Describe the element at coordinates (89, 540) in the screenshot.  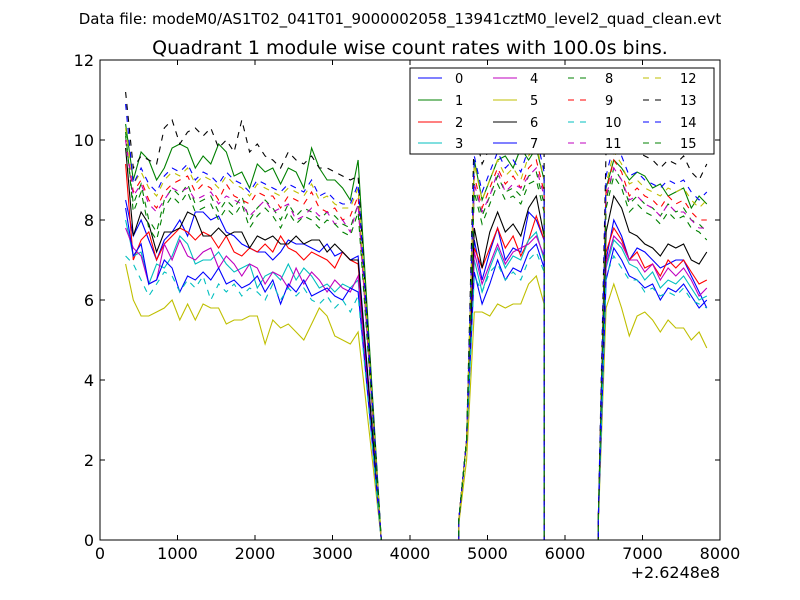
I see `y-tick-label: 0` at that location.